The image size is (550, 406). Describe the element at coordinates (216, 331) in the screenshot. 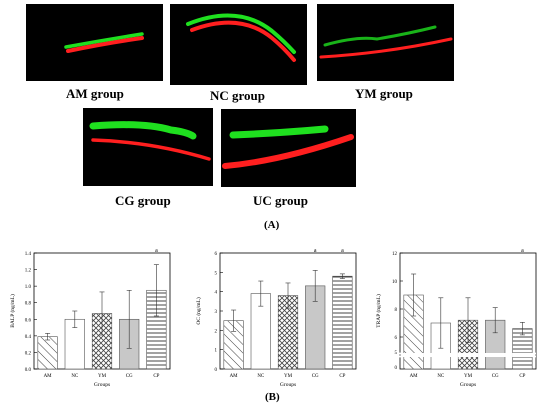

I see `y-tick-label: 2` at that location.